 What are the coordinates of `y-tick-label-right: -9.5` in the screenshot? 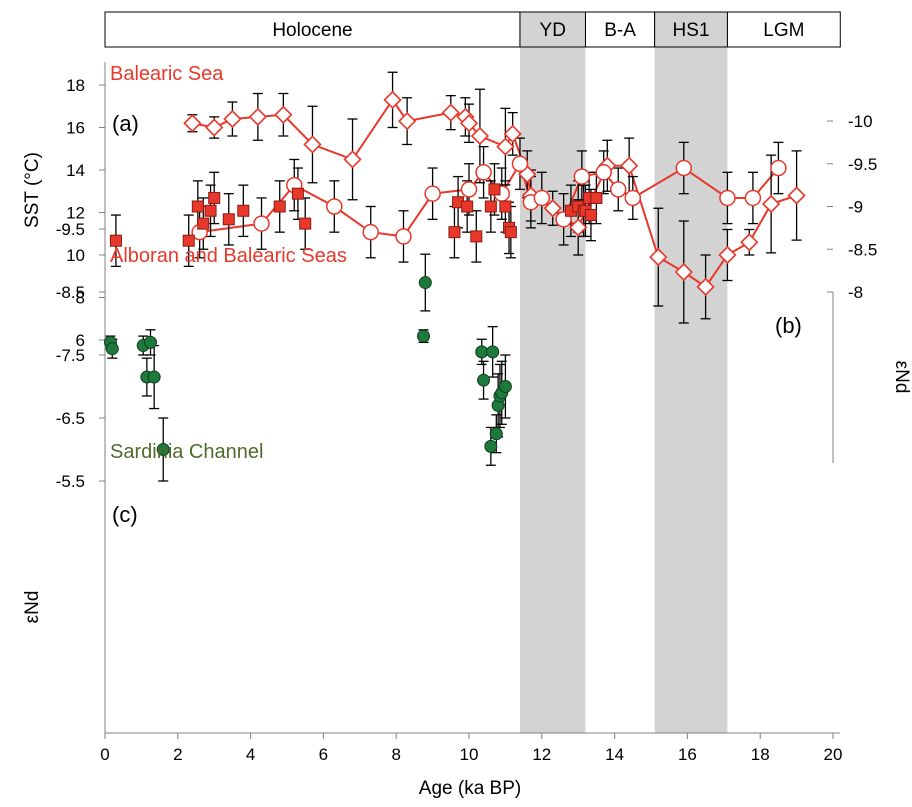 It's located at (862, 164).